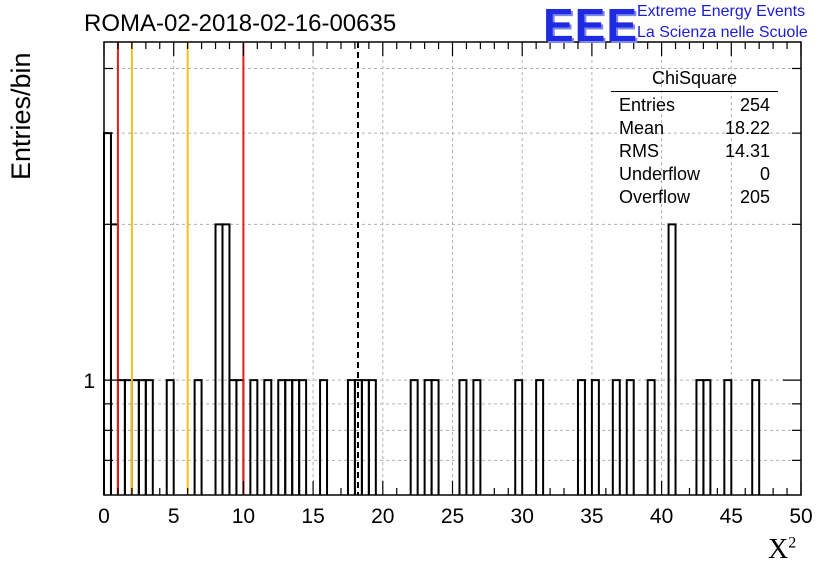 The image size is (836, 572). What do you see at coordinates (747, 151) in the screenshot?
I see `stats-value: 14.31` at bounding box center [747, 151].